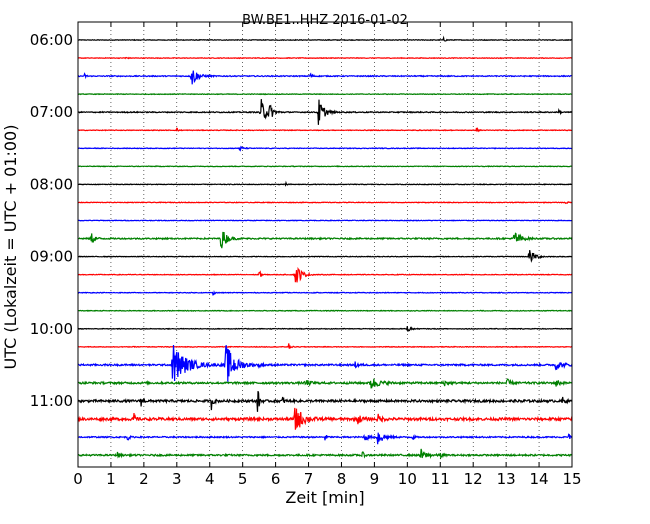  Describe the element at coordinates (342, 479) in the screenshot. I see `x-tick-label: 8` at that location.